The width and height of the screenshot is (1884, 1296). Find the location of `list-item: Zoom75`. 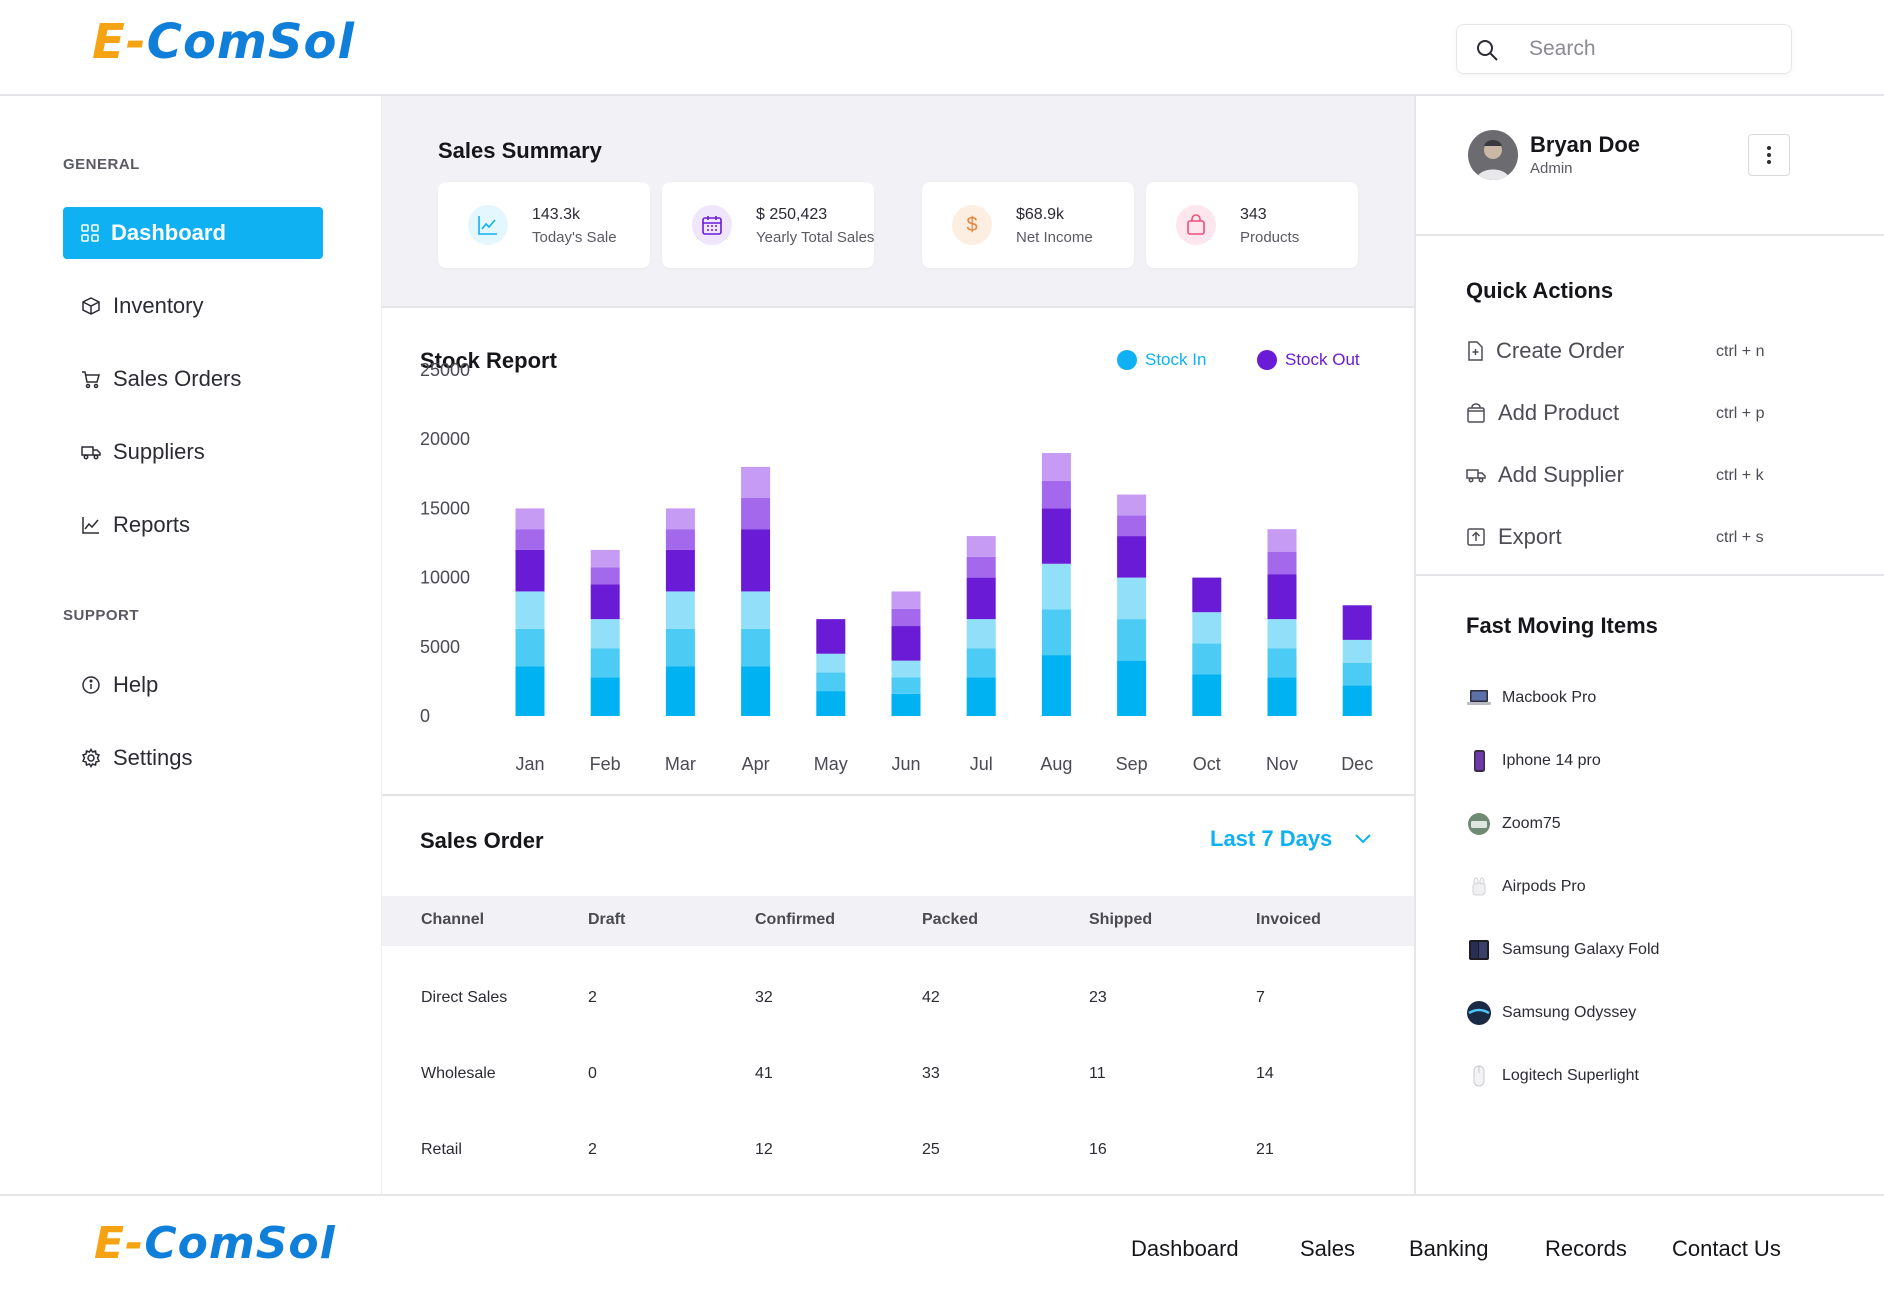

list-item: Zoom75 is located at coordinates (1513, 824).